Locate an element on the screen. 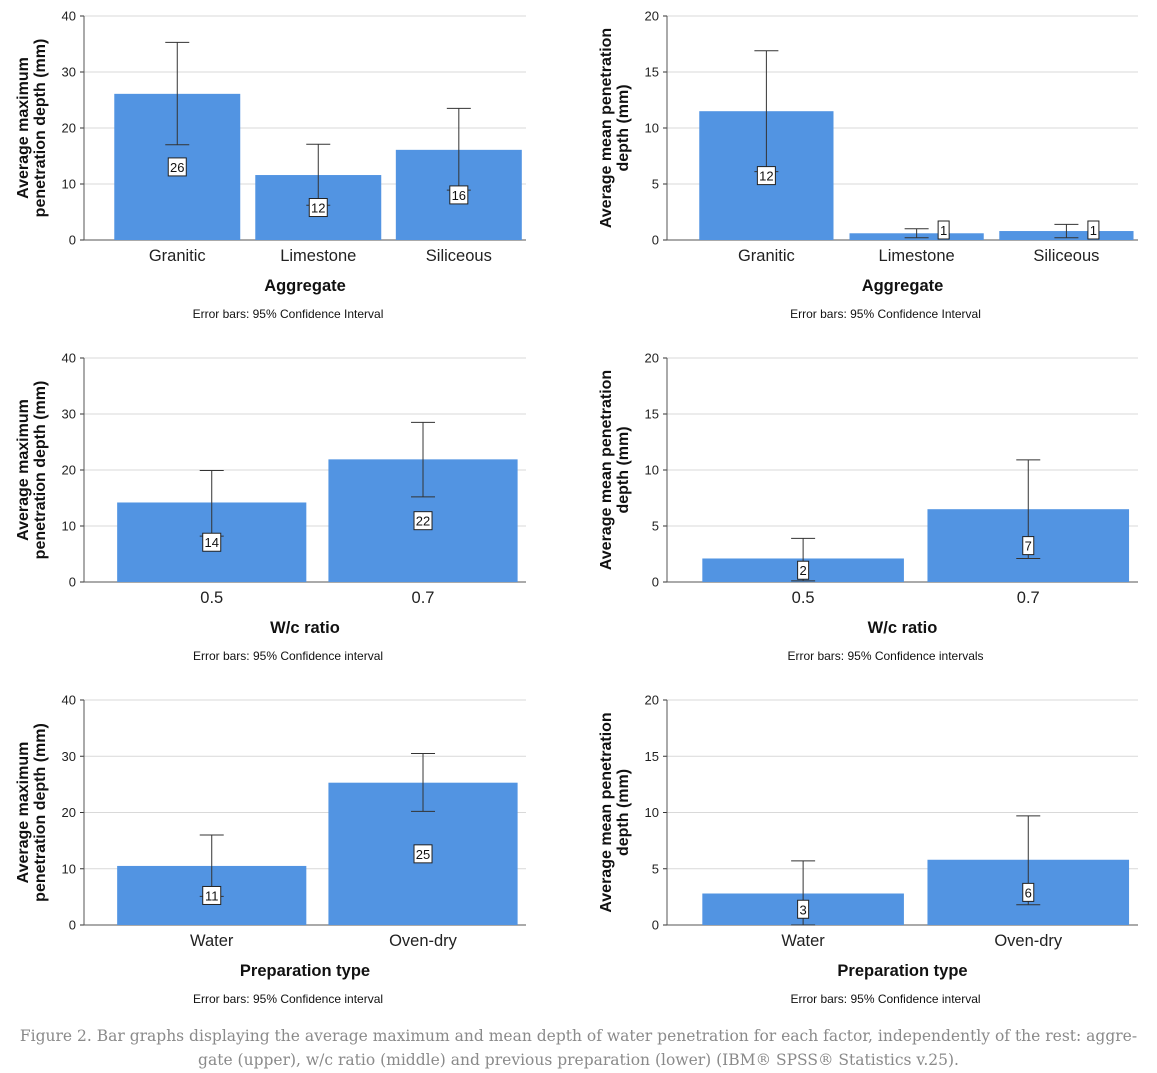 The width and height of the screenshot is (1157, 1073). chart-3-ytick-label-1: 10 is located at coordinates (69, 526).